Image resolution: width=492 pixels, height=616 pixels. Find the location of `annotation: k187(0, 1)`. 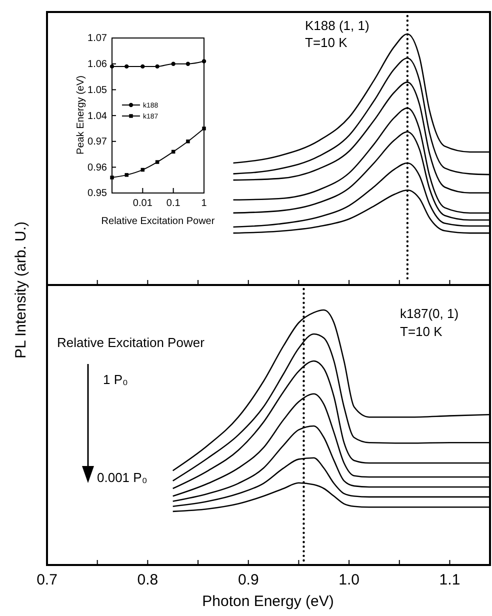

annotation: k187(0, 1) is located at coordinates (429, 313).